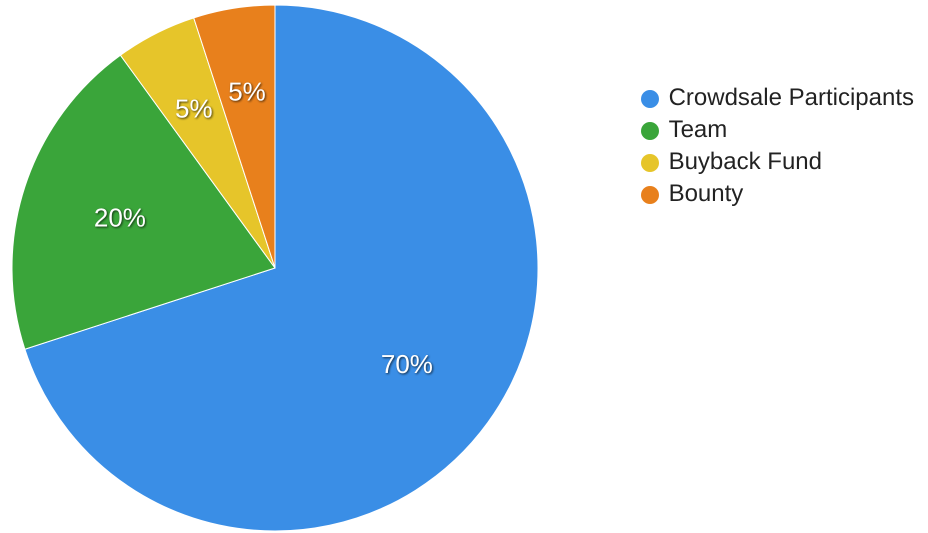 Image resolution: width=928 pixels, height=533 pixels. I want to click on data-label: 20%, so click(120, 217).